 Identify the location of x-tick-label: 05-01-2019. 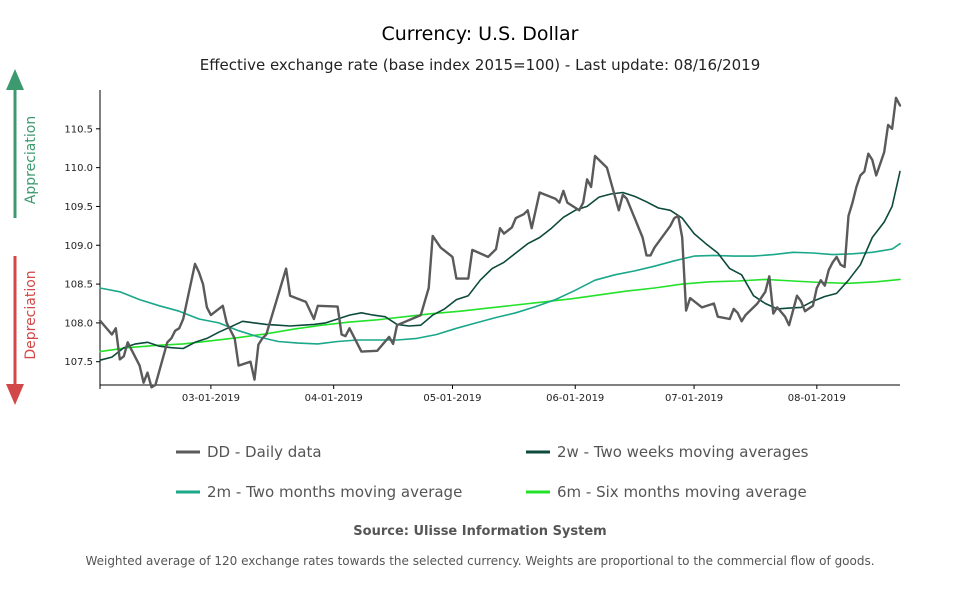
(452, 398).